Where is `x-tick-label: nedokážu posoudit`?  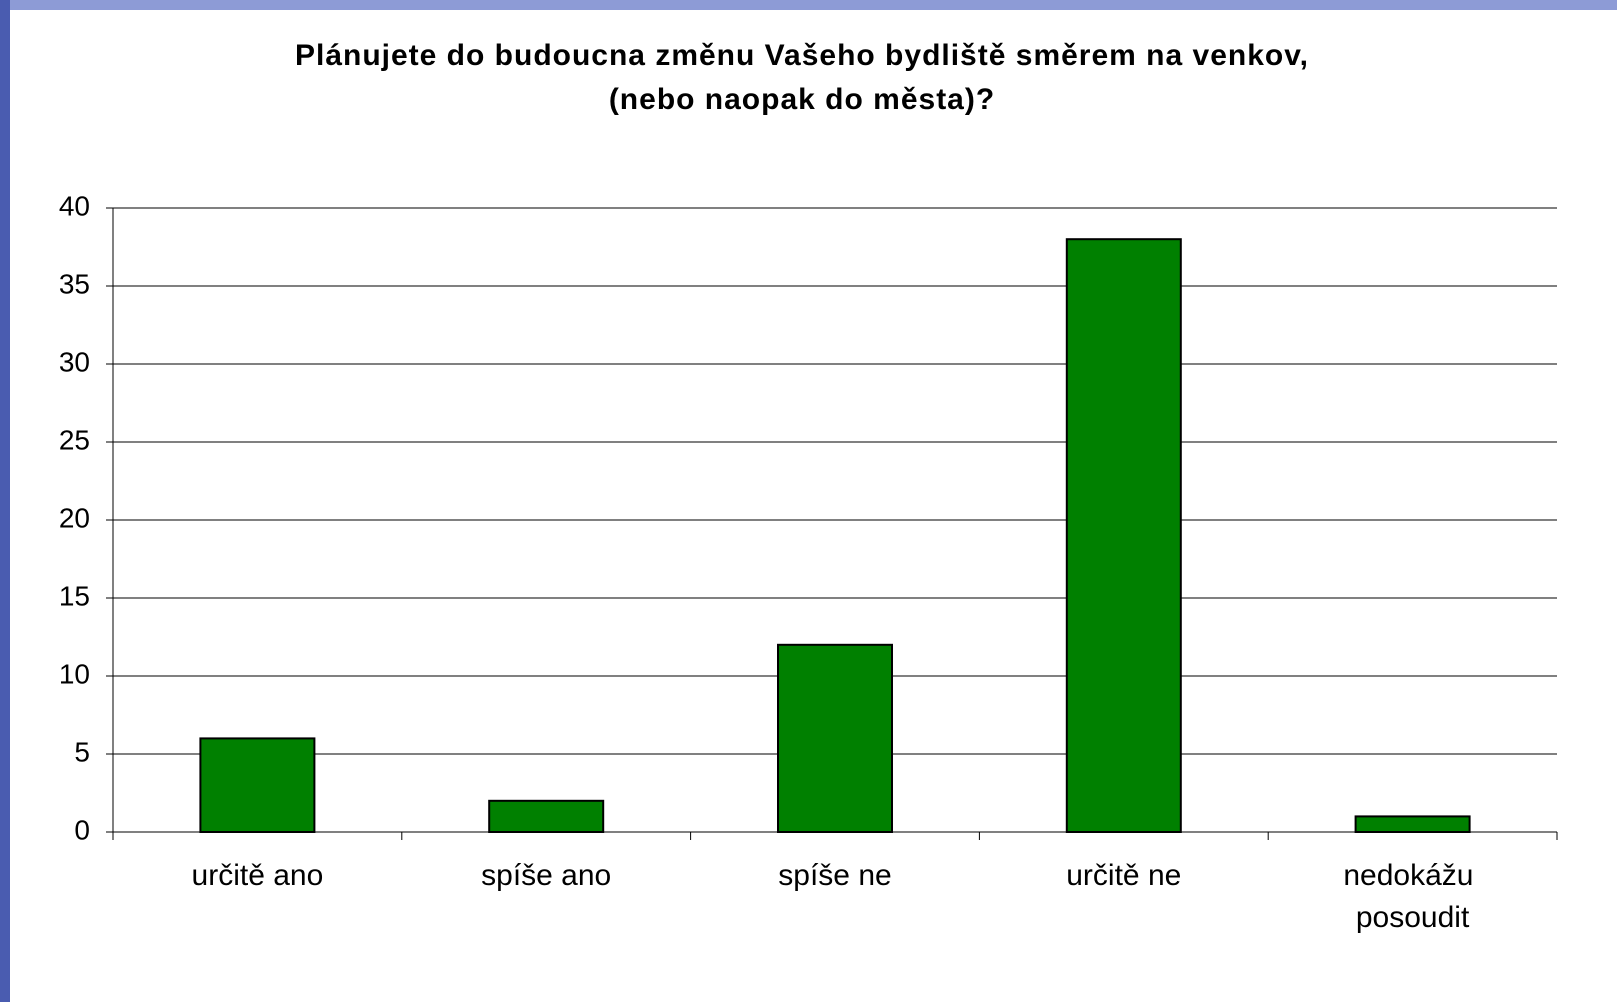 x-tick-label: nedokážu posoudit is located at coordinates (1412, 896).